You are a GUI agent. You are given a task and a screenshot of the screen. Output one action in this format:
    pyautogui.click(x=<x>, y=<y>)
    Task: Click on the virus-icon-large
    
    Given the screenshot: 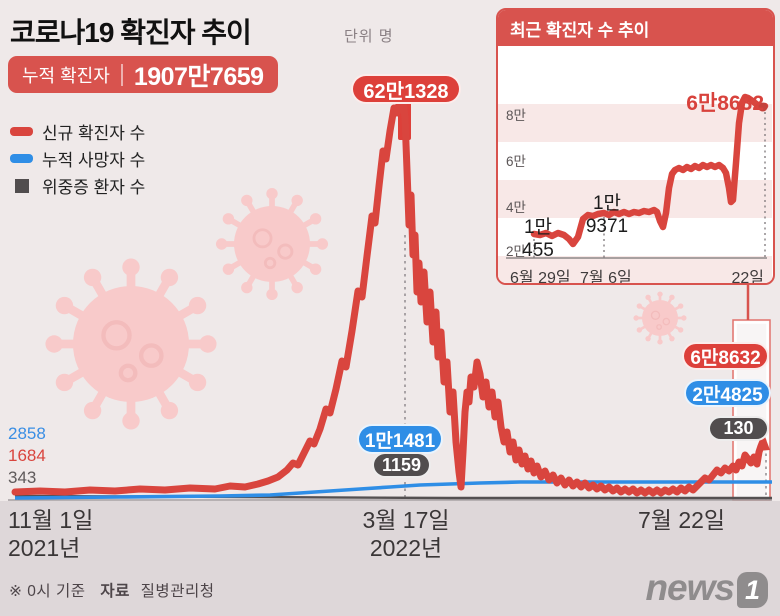 What is the action you would take?
    pyautogui.click(x=130, y=343)
    